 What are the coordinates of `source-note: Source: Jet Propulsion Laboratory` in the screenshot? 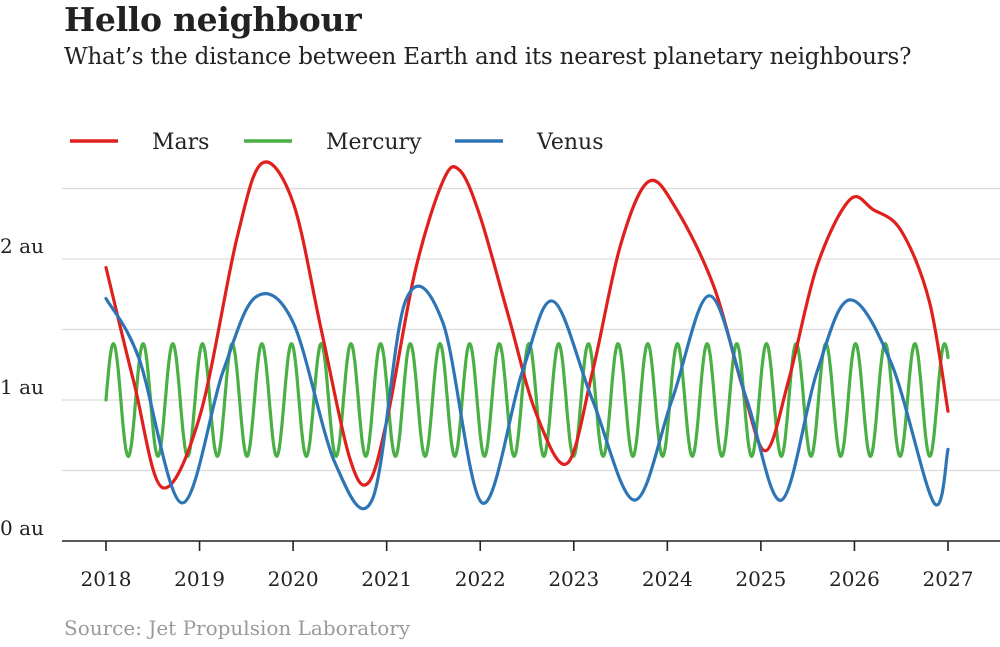 It's located at (237, 628).